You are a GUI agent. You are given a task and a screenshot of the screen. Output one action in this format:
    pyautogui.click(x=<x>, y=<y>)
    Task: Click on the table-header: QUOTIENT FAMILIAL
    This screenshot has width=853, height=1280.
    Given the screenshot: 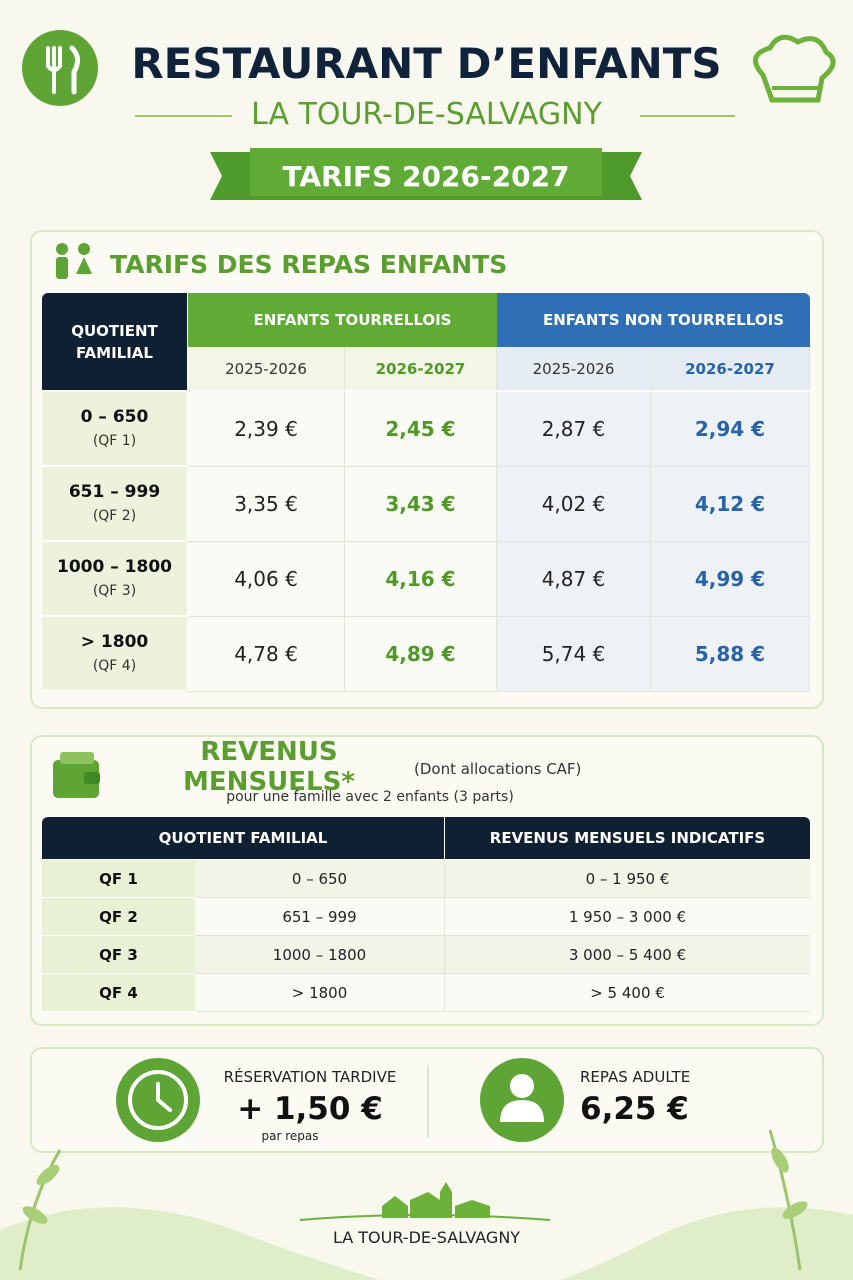 What is the action you would take?
    pyautogui.click(x=243, y=838)
    